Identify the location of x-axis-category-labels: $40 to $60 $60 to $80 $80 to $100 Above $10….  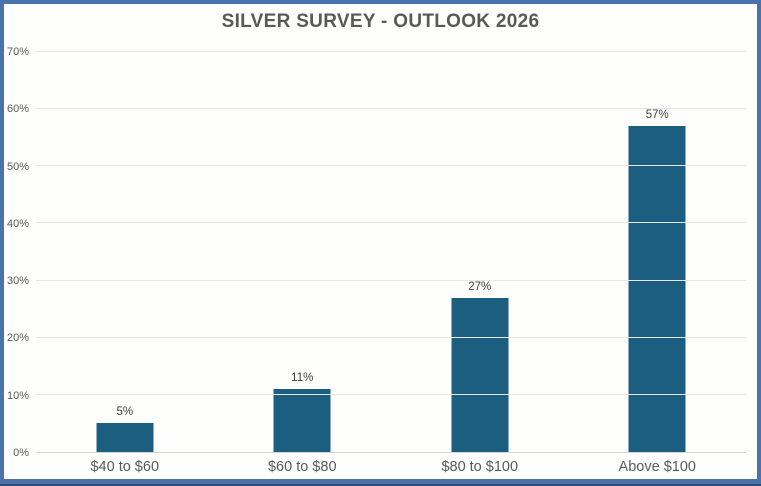
(391, 467).